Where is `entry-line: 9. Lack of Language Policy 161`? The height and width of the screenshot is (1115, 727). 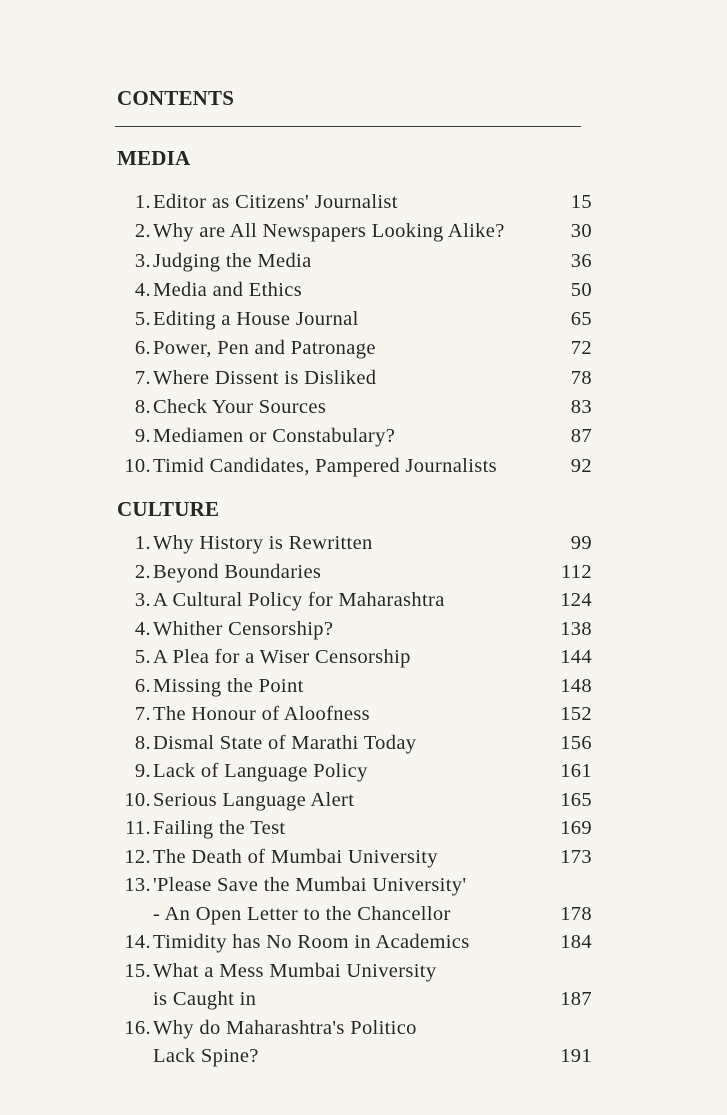 entry-line: 9. Lack of Language Policy 161 is located at coordinates (363, 771).